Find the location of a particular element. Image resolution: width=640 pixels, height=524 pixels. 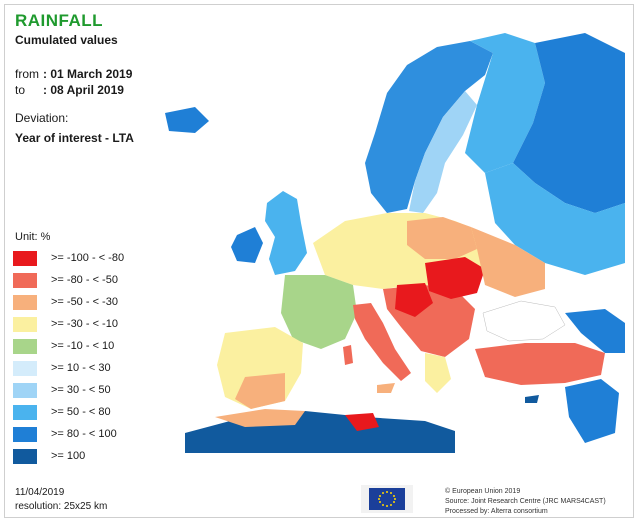

france-region is located at coordinates (319, 312).